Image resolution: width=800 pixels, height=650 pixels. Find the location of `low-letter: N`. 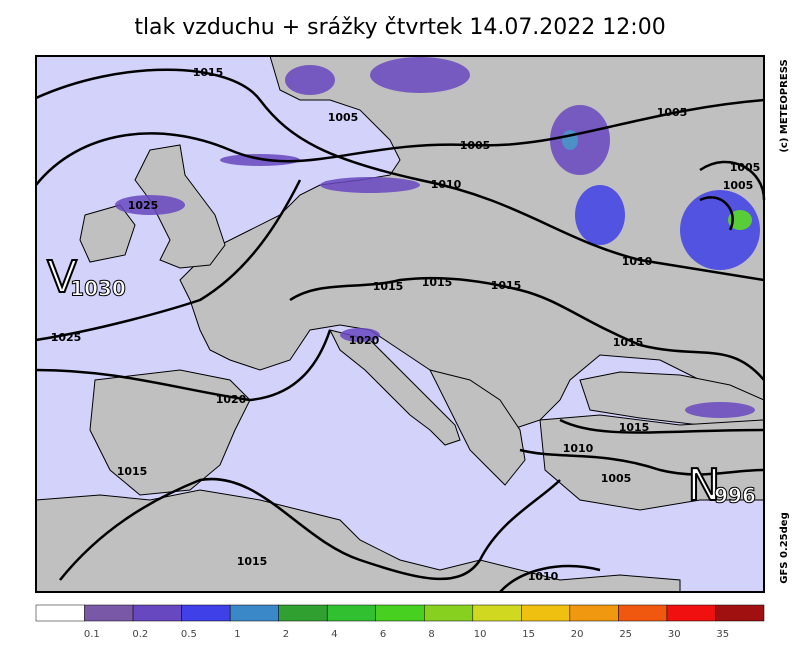

low-letter: N is located at coordinates (704, 485).